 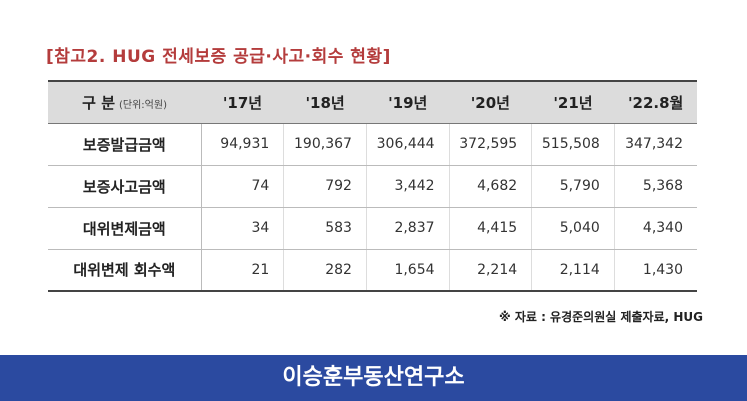 What do you see at coordinates (491, 144) in the screenshot?
I see `table-cell: 372,595` at bounding box center [491, 144].